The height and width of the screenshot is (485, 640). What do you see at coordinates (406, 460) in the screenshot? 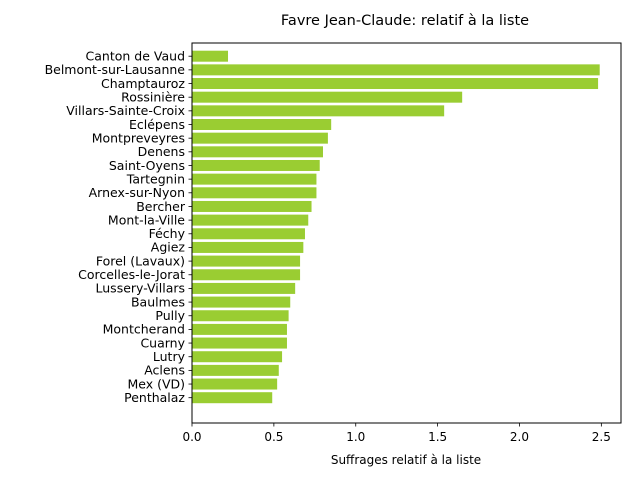
I see `x-axis-label: Suffrages relatif à la liste` at bounding box center [406, 460].